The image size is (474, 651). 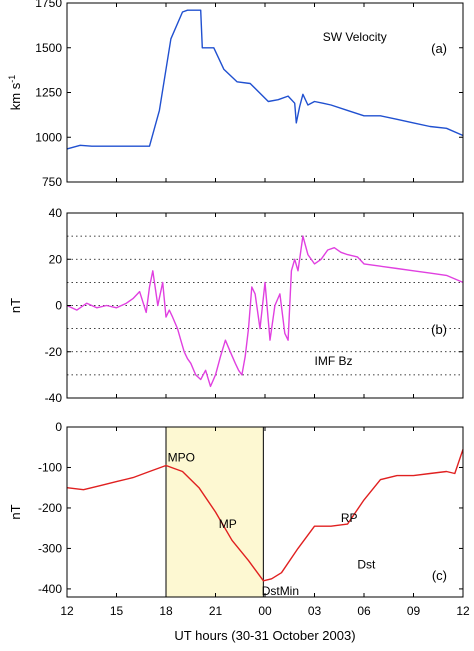 I want to click on x-axis-title: UT hours (30-31 October 2003), so click(x=264, y=635).